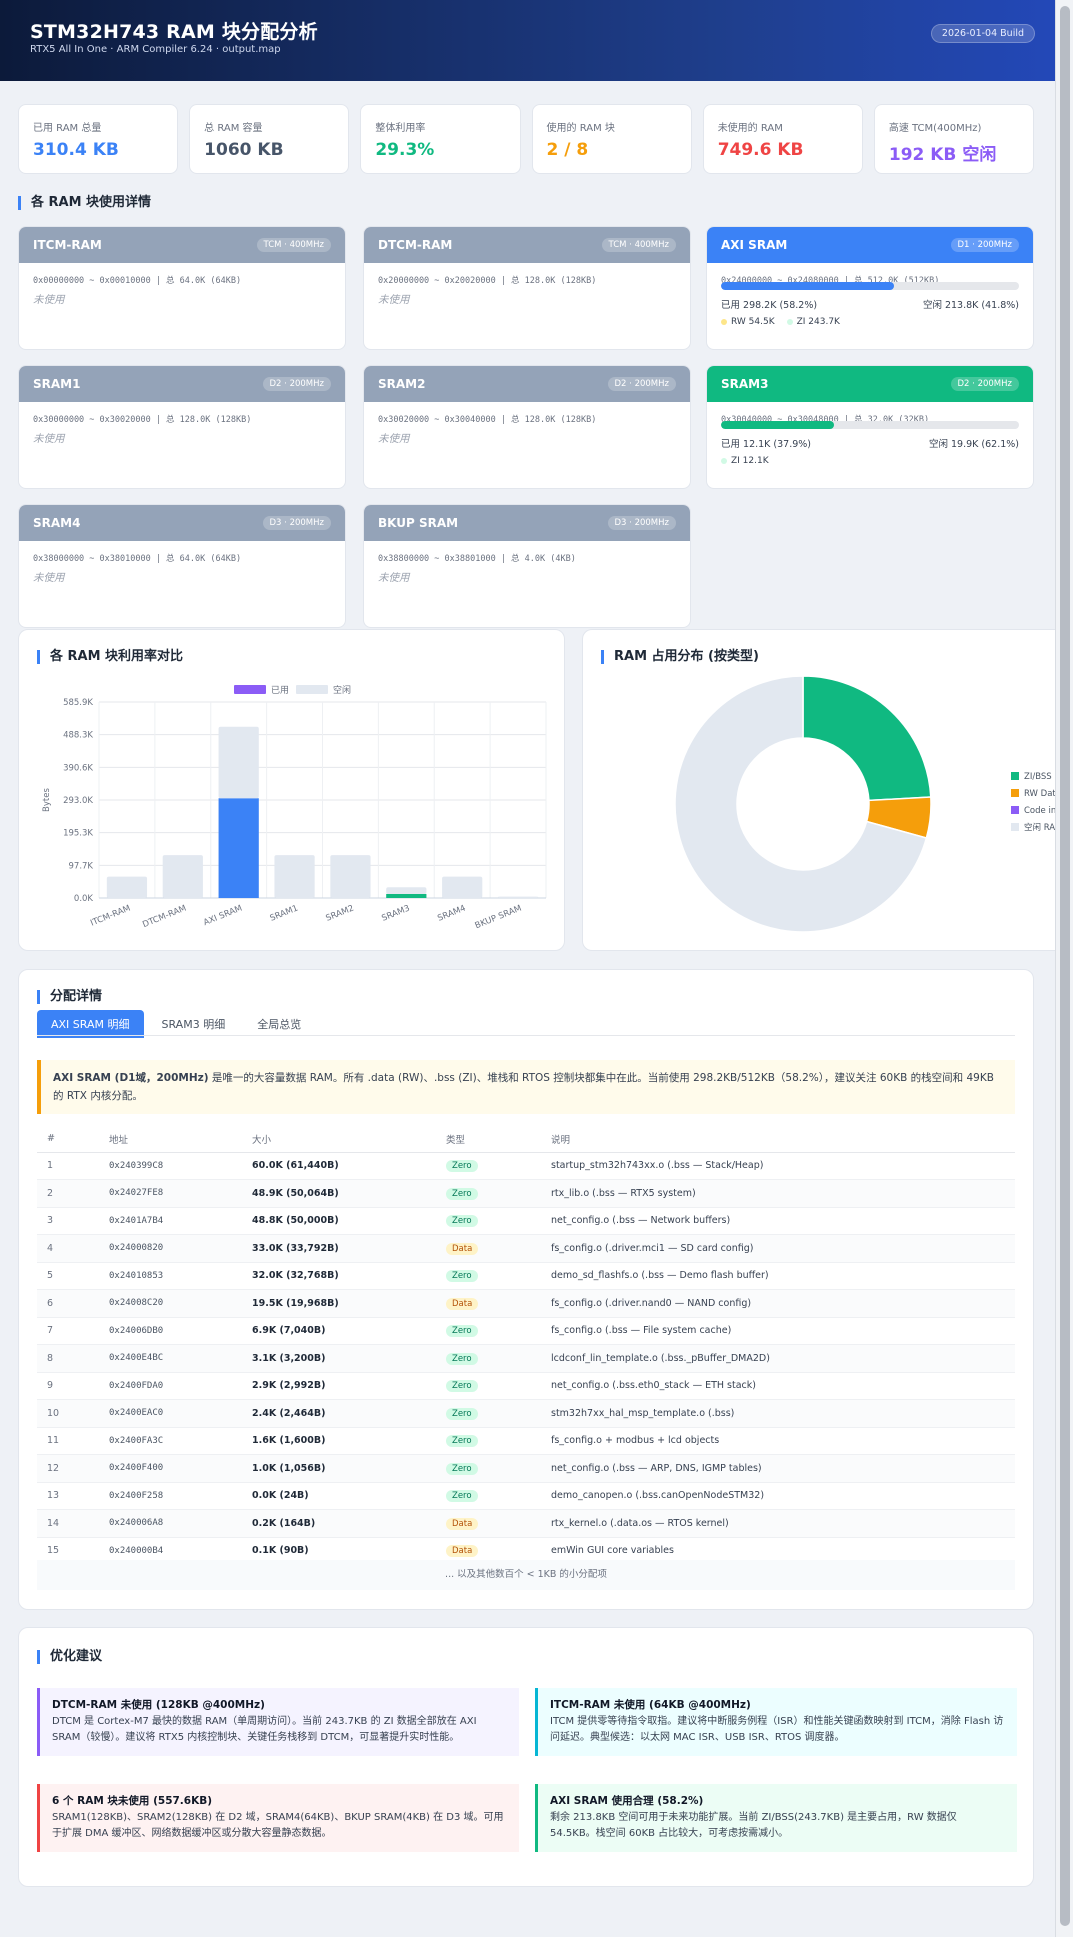  I want to click on bar-used, so click(238, 848).